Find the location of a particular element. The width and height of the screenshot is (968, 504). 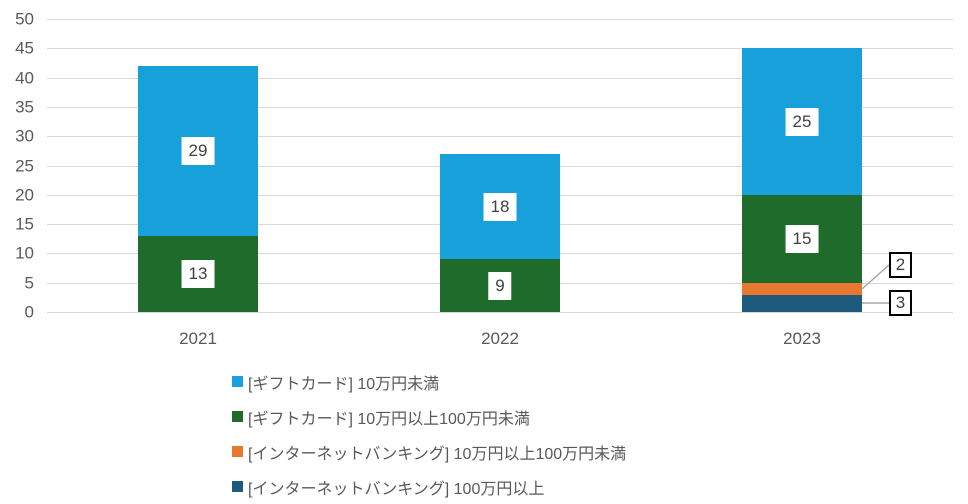

legend-label: [ギフトカード] 10万円未満 is located at coordinates (344, 384).